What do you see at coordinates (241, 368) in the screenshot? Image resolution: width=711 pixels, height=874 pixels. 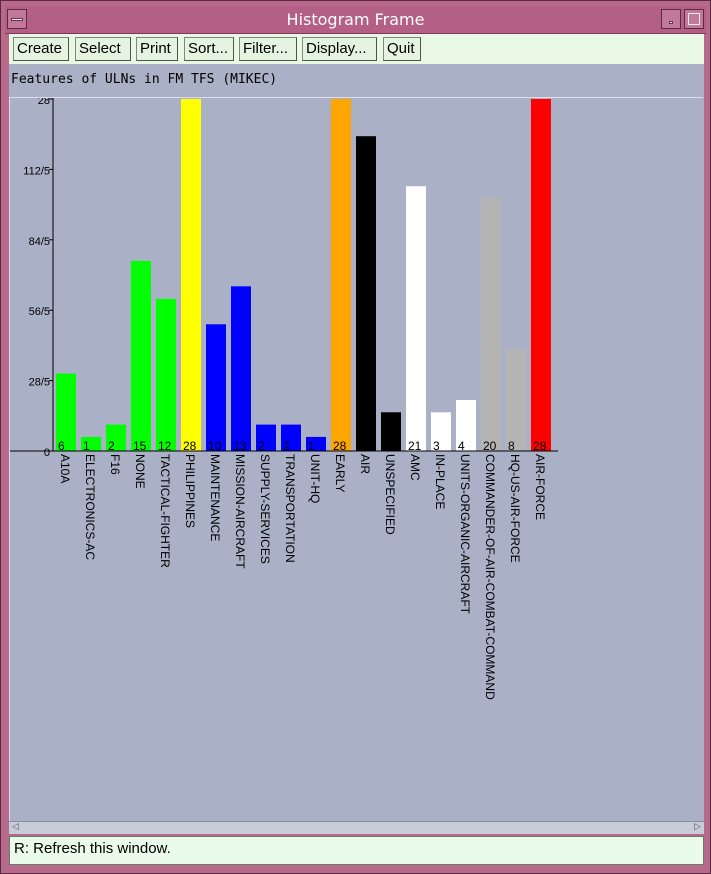 I see `bar-mission-aircraft` at bounding box center [241, 368].